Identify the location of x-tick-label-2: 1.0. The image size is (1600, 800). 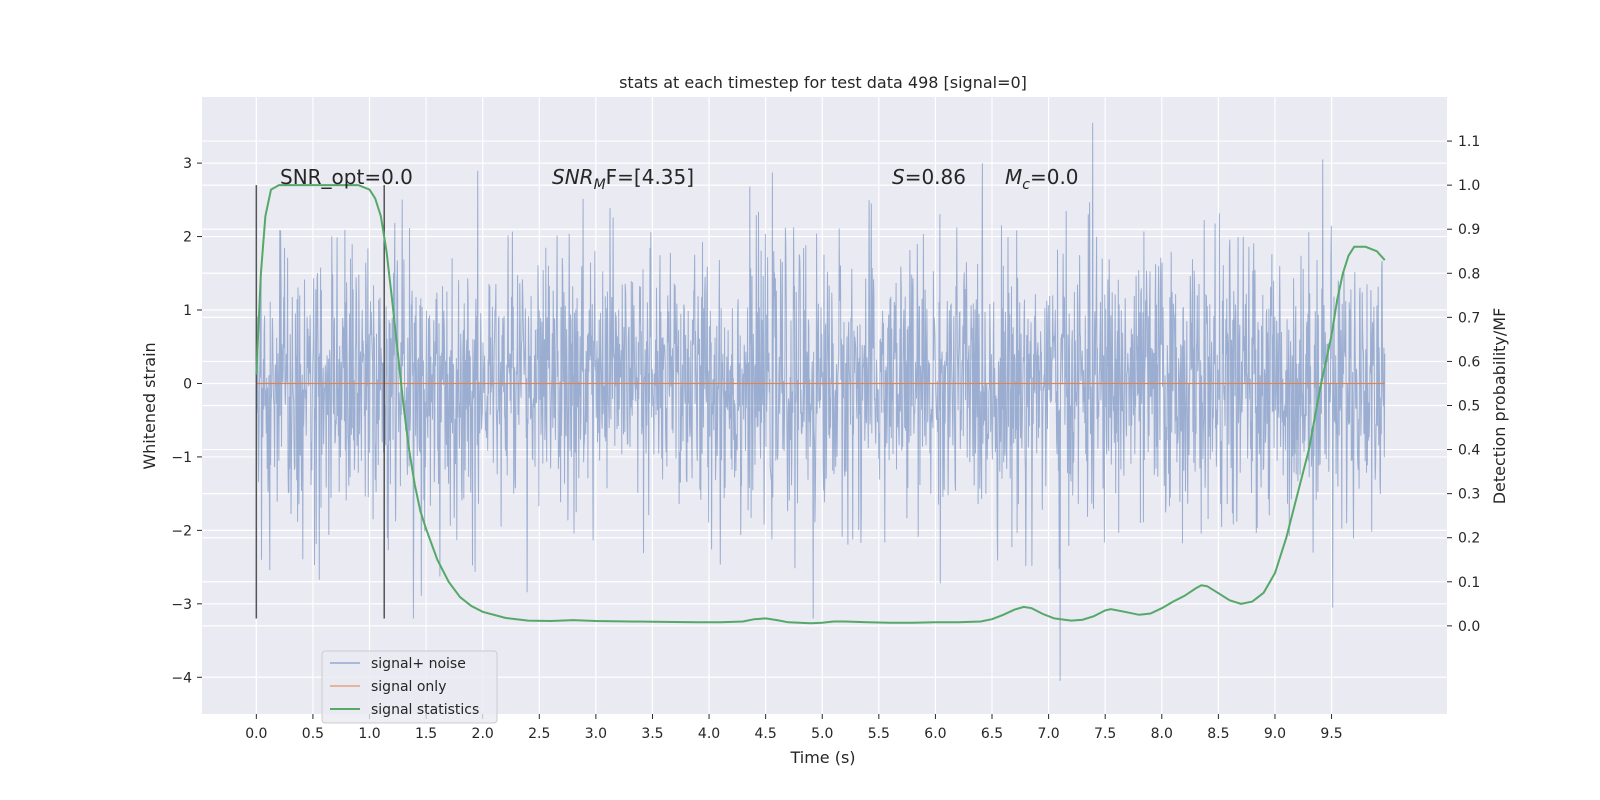
(369, 734).